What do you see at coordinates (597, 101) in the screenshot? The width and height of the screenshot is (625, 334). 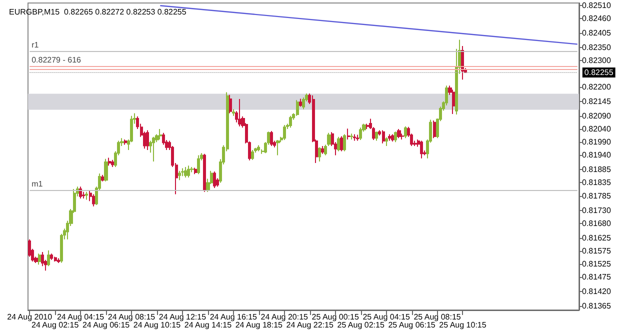 I see `y-tick-label: 0.82145` at bounding box center [597, 101].